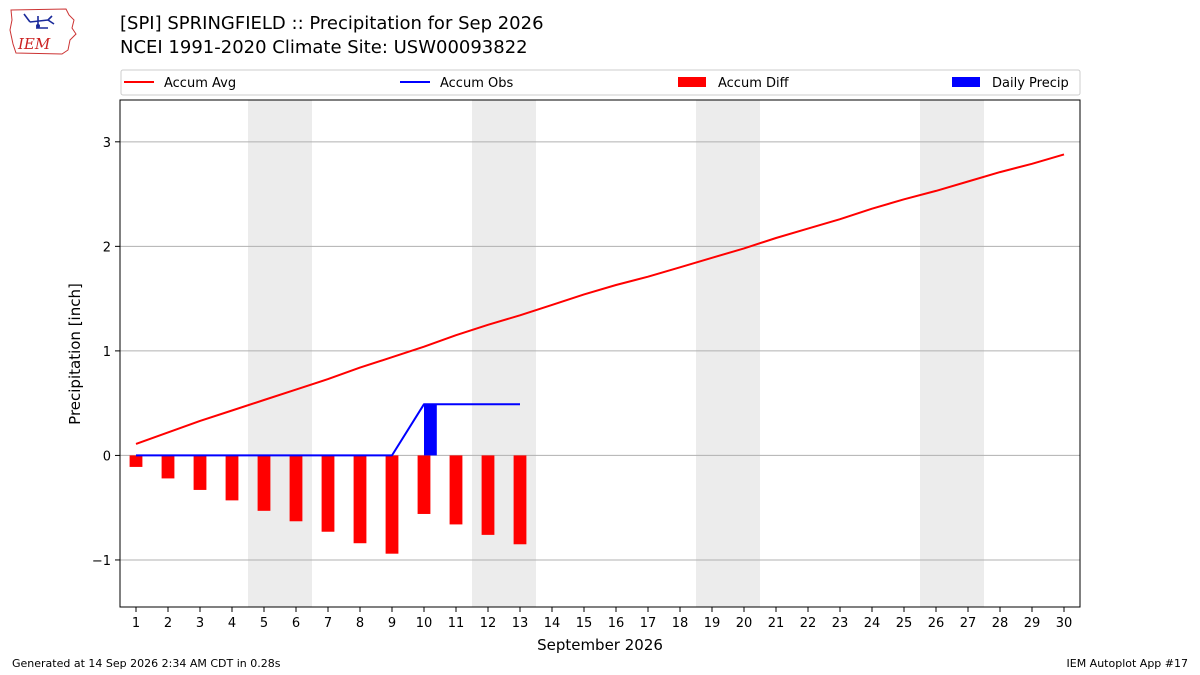 The width and height of the screenshot is (1200, 675). Describe the element at coordinates (392, 623) in the screenshot. I see `x-tick-label: 9` at that location.